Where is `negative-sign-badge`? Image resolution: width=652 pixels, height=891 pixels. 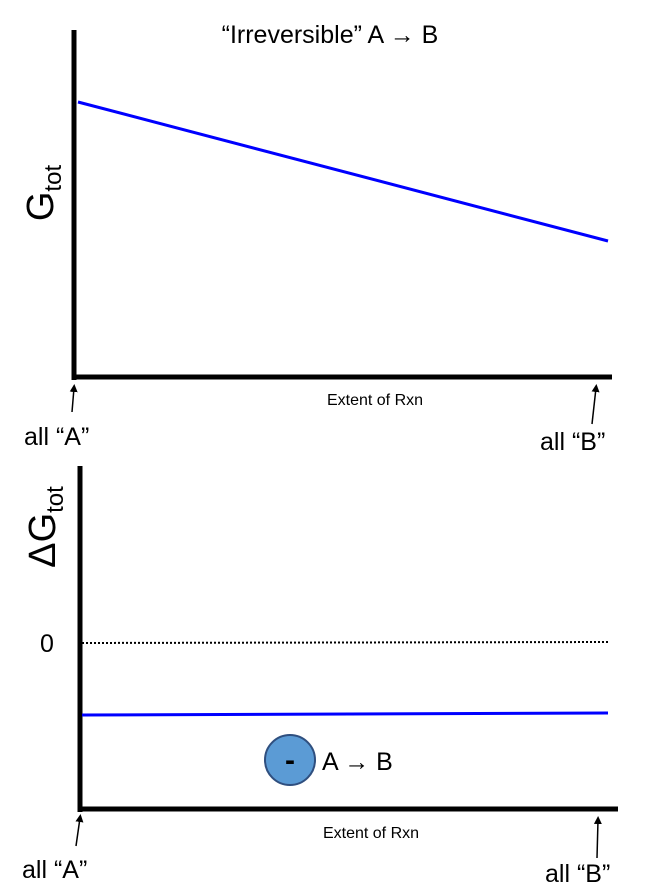
negative-sign-badge is located at coordinates (290, 760).